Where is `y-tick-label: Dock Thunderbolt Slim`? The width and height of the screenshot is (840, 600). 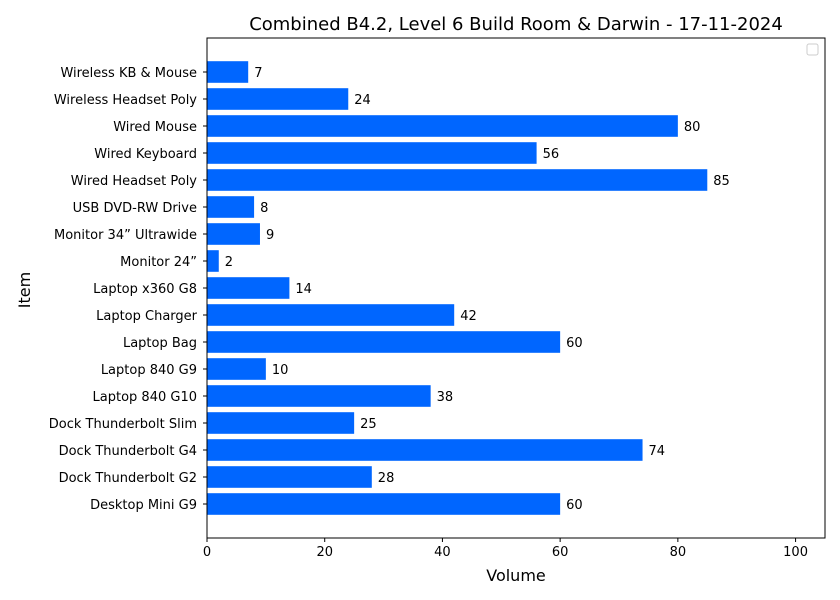
y-tick-label: Dock Thunderbolt Slim is located at coordinates (123, 424).